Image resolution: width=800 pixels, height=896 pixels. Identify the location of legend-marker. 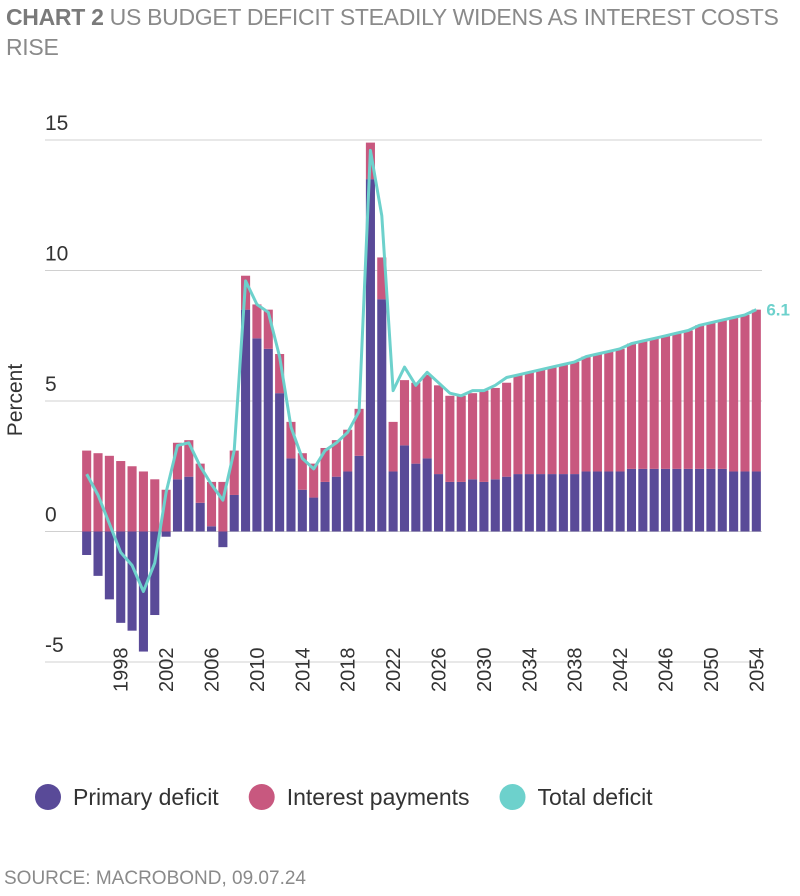
(512, 797).